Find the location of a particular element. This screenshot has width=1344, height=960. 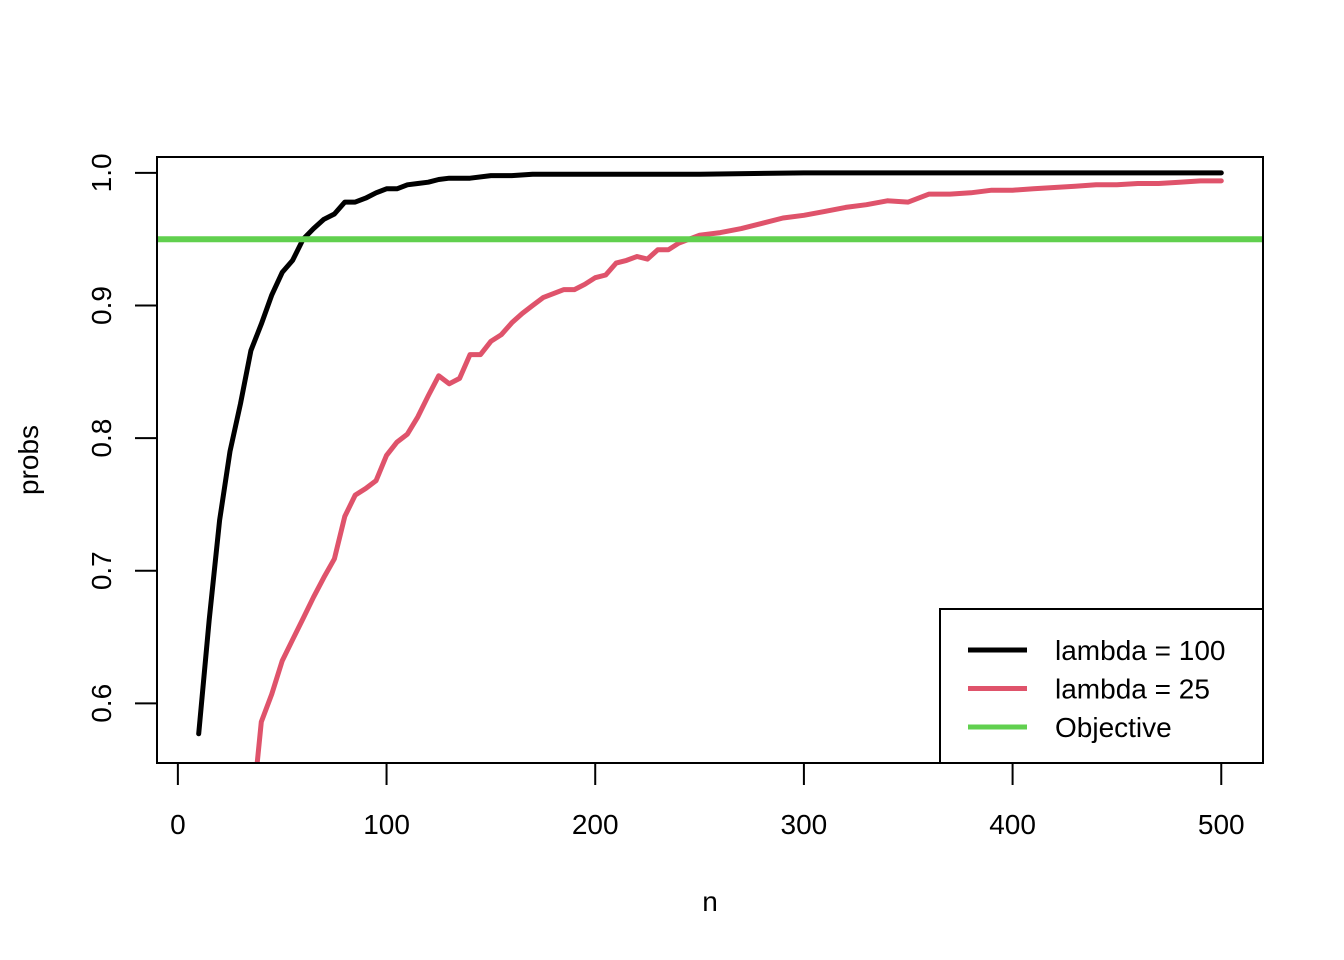

x-axis-title: n is located at coordinates (710, 901).